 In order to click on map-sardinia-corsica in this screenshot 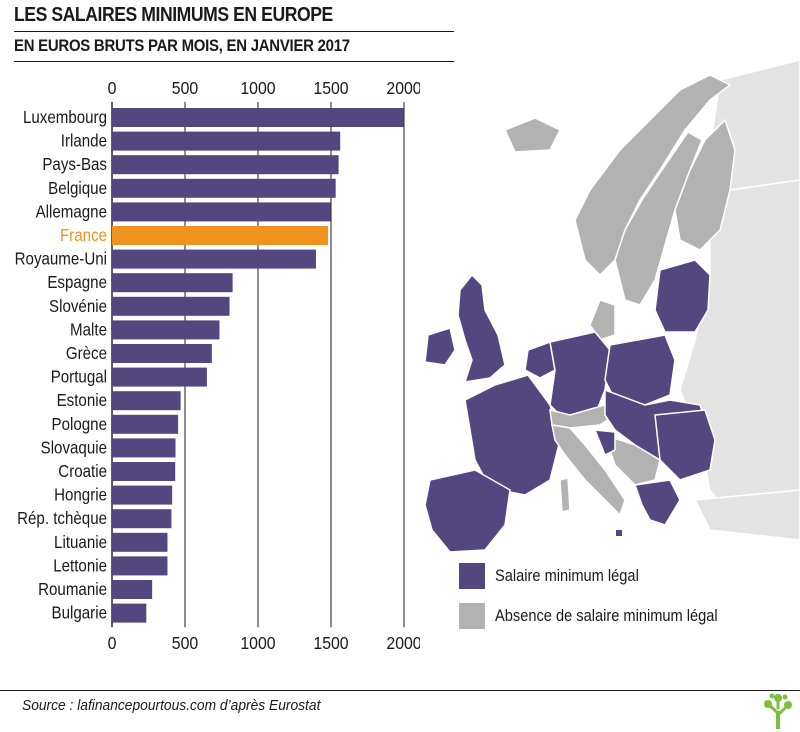, I will do `click(565, 495)`.